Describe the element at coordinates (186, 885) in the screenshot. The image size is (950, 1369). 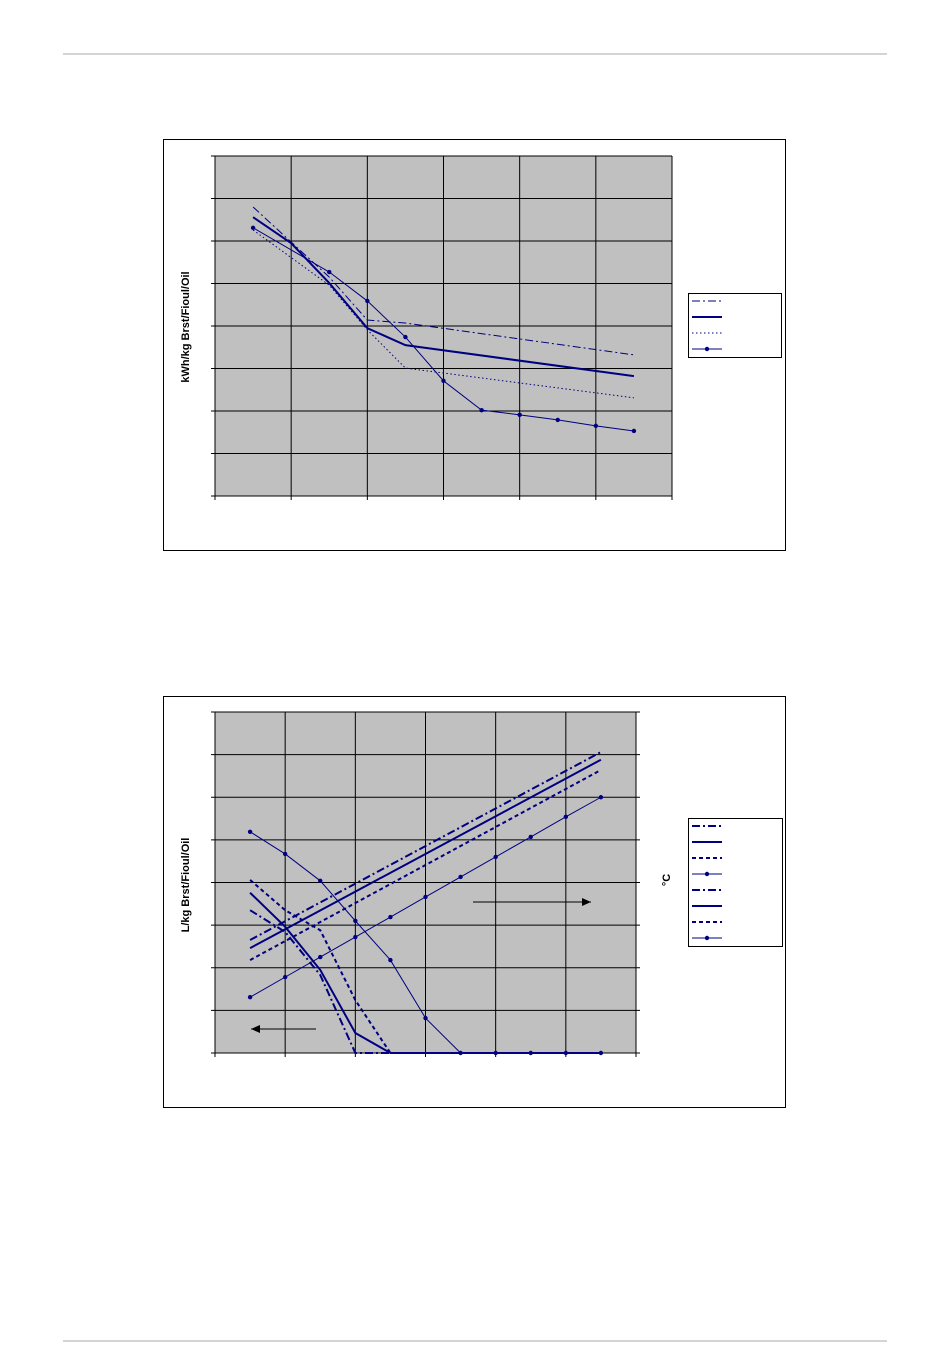
I see `y-axis-label: L/kg Brst/Fioul/Oil` at that location.